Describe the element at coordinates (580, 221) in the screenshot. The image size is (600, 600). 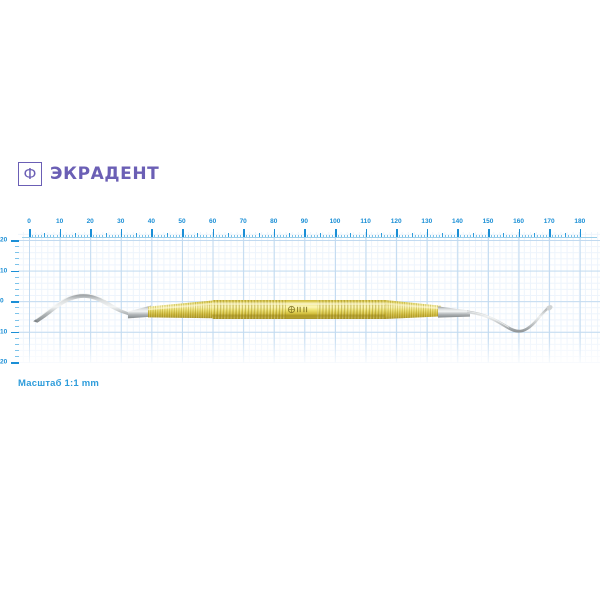
I see `ruler-label-x: 180` at that location.